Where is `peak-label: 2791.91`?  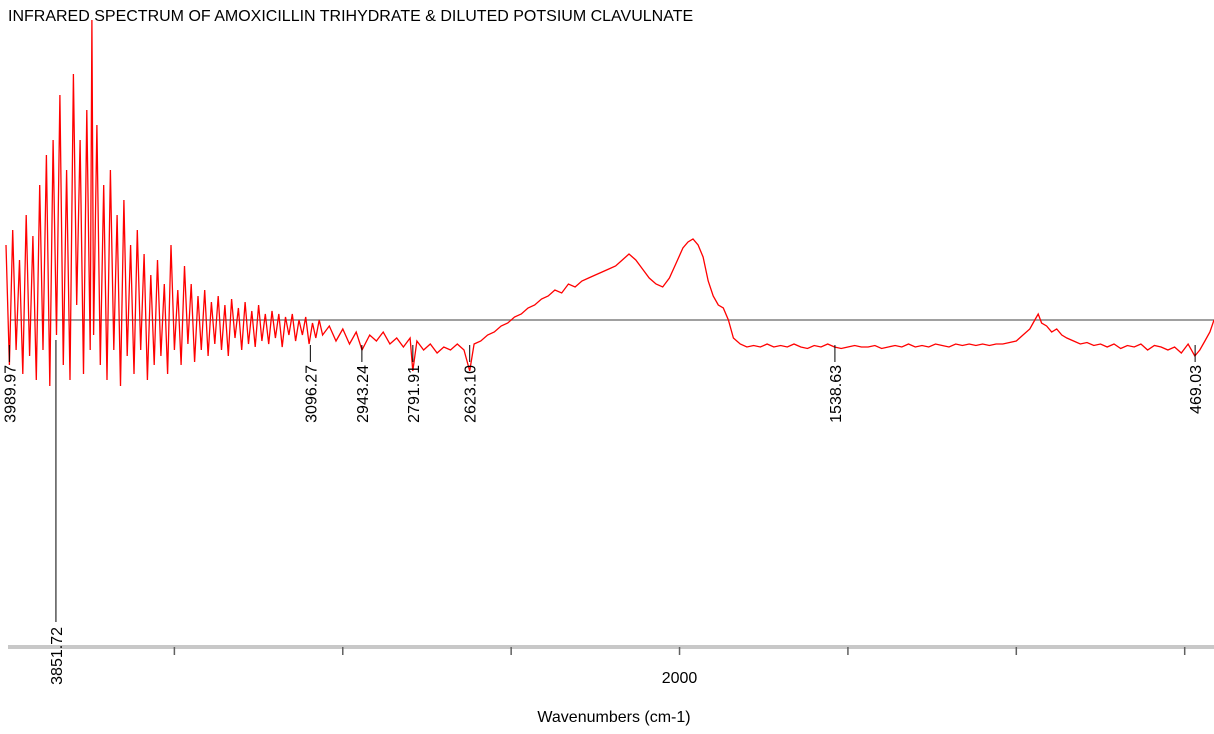 peak-label: 2791.91 is located at coordinates (414, 394).